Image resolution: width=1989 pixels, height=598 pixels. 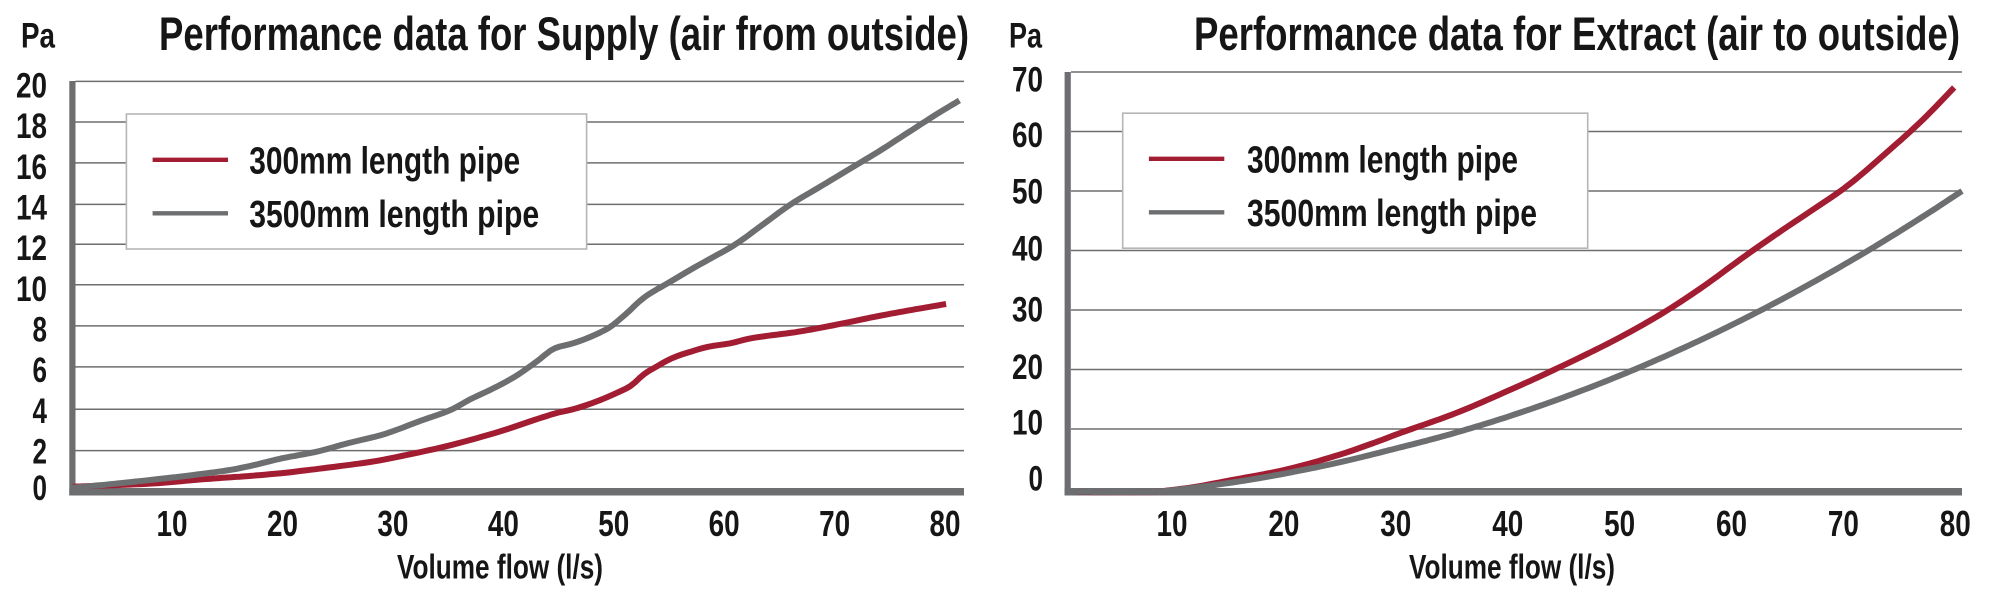 What do you see at coordinates (40, 370) in the screenshot?
I see `svg-text: 6` at bounding box center [40, 370].